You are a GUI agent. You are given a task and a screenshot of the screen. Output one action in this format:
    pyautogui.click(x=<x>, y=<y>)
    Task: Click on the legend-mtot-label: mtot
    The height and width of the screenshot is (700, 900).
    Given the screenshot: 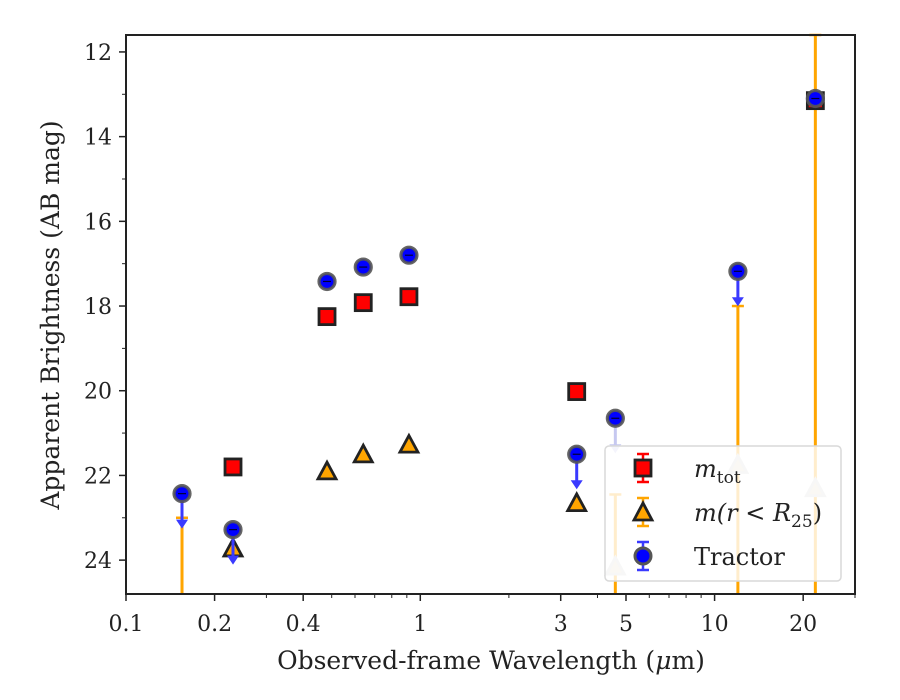 What is the action you would take?
    pyautogui.click(x=717, y=471)
    